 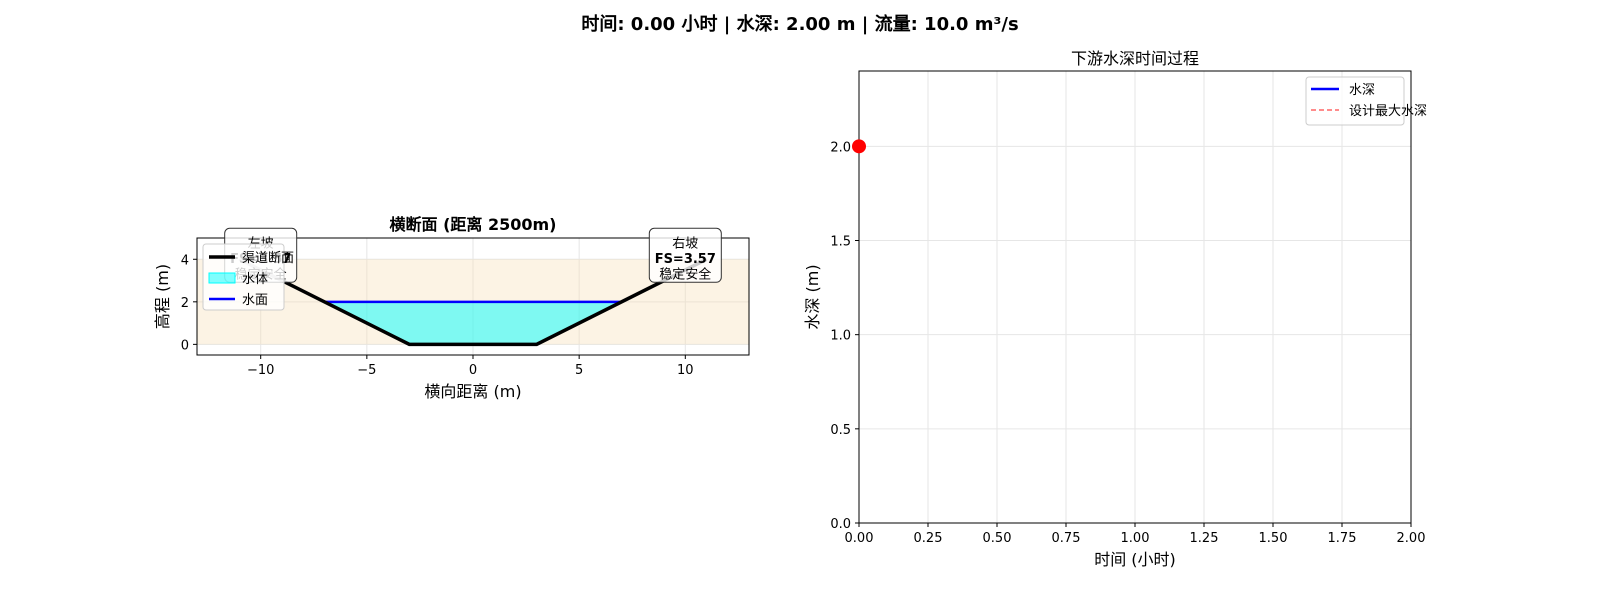 I want to click on timeseries-title: 下游水深时间过程, so click(x=1135, y=58).